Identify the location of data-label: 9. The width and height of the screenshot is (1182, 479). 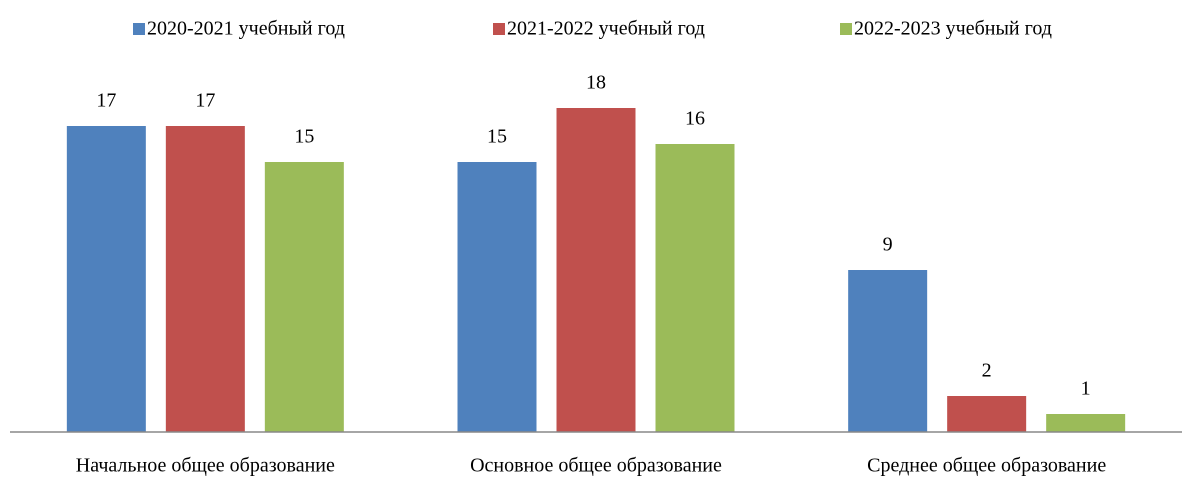
(888, 245).